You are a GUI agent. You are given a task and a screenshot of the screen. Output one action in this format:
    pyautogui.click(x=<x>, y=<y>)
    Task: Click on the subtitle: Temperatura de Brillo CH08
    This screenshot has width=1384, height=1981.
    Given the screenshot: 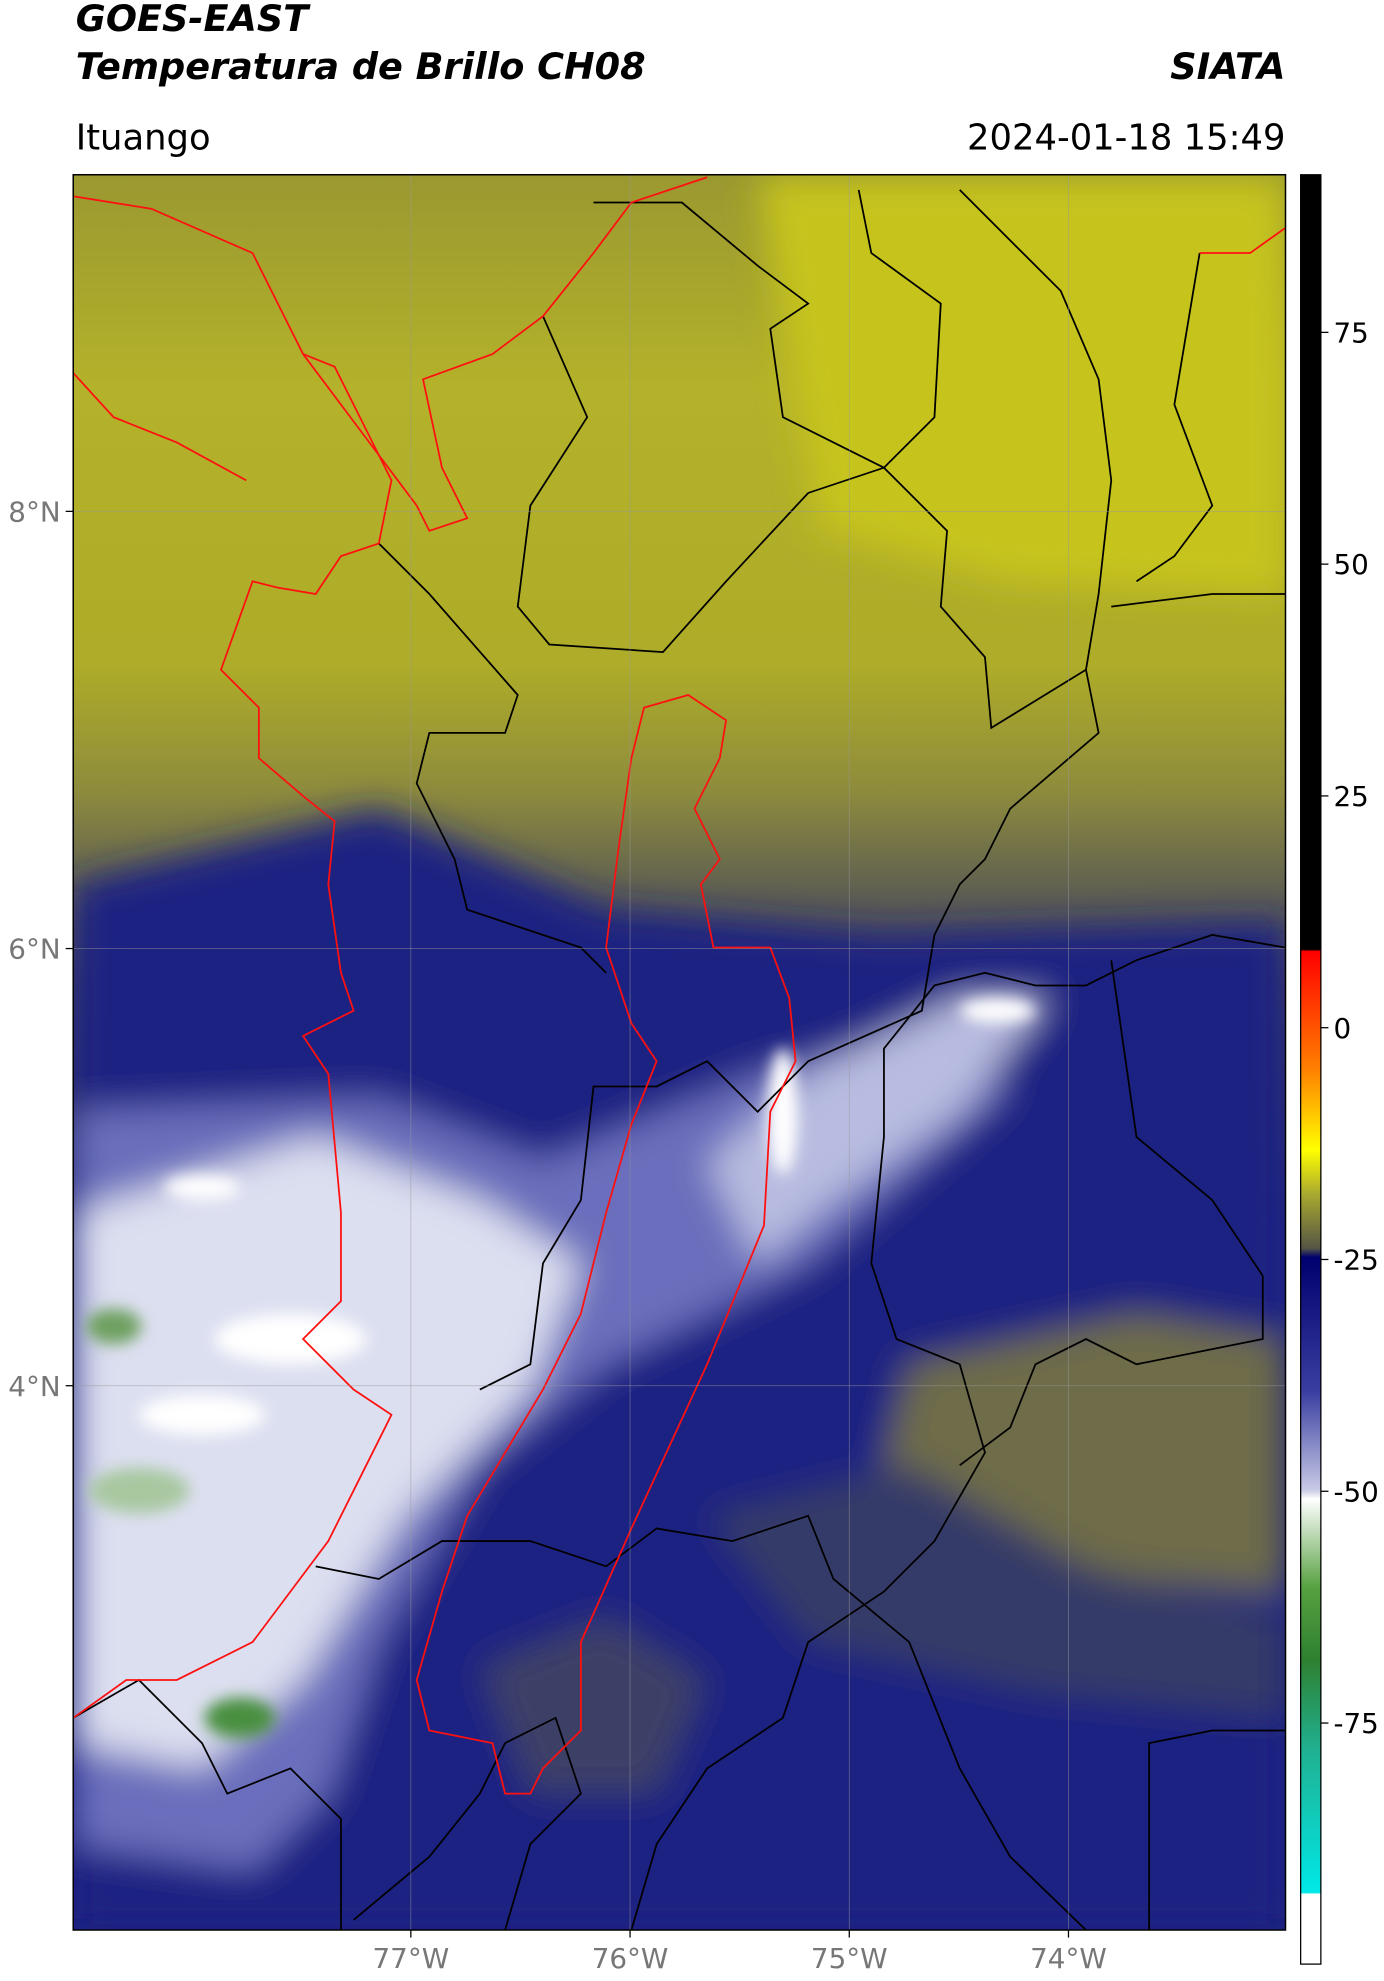 What is the action you would take?
    pyautogui.click(x=361, y=66)
    